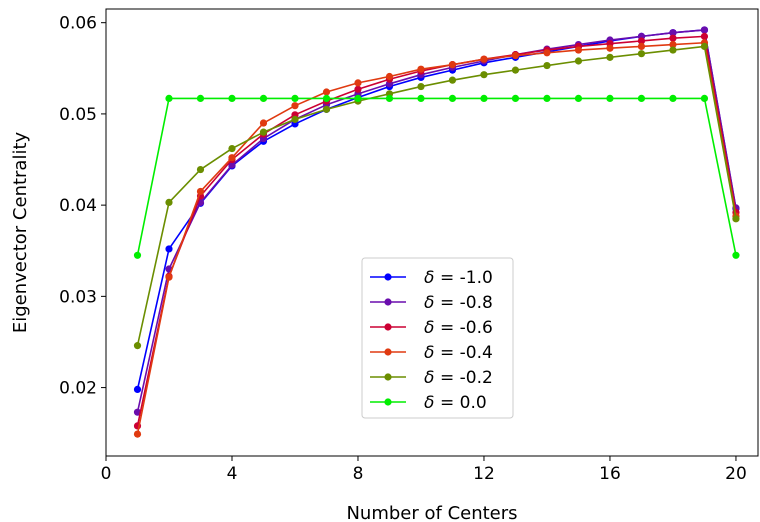 Image resolution: width=760 pixels, height=522 pixels. What do you see at coordinates (78, 206) in the screenshot?
I see `y-tick-label: 0.04` at bounding box center [78, 206].